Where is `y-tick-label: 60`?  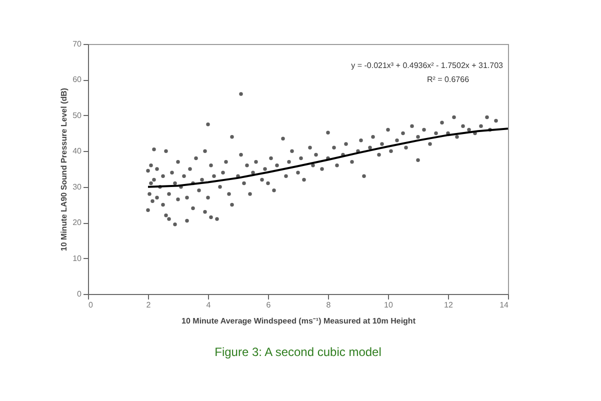
y-tick-label: 60 is located at coordinates (77, 79).